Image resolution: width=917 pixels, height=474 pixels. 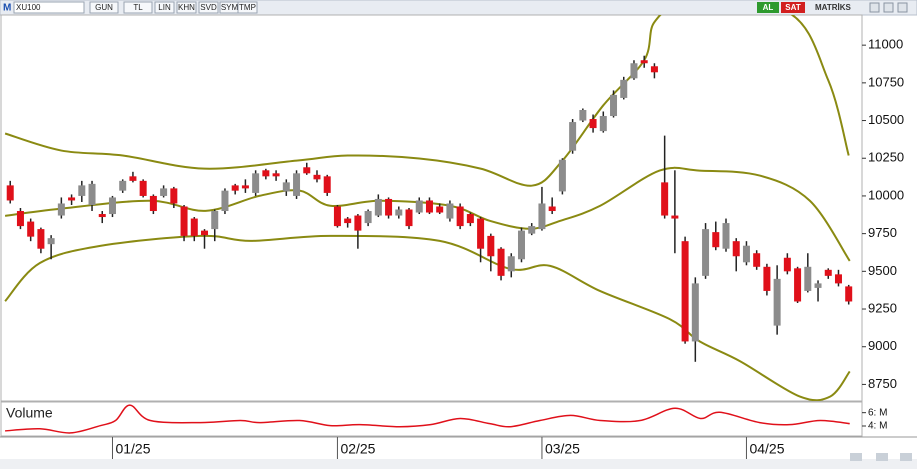 What do you see at coordinates (562, 449) in the screenshot?
I see `x-tick-label: 03/25` at bounding box center [562, 449].